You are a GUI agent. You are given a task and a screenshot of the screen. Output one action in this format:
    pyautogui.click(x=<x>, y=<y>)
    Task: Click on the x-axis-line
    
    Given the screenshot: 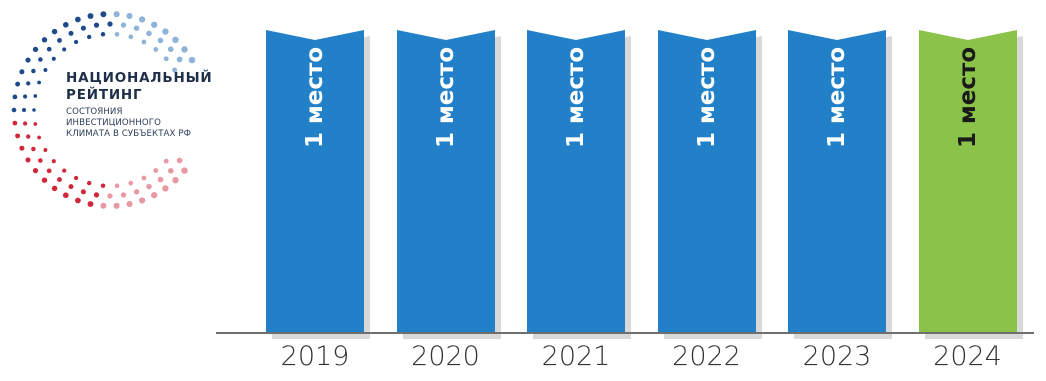 What is the action you would take?
    pyautogui.click(x=625, y=333)
    